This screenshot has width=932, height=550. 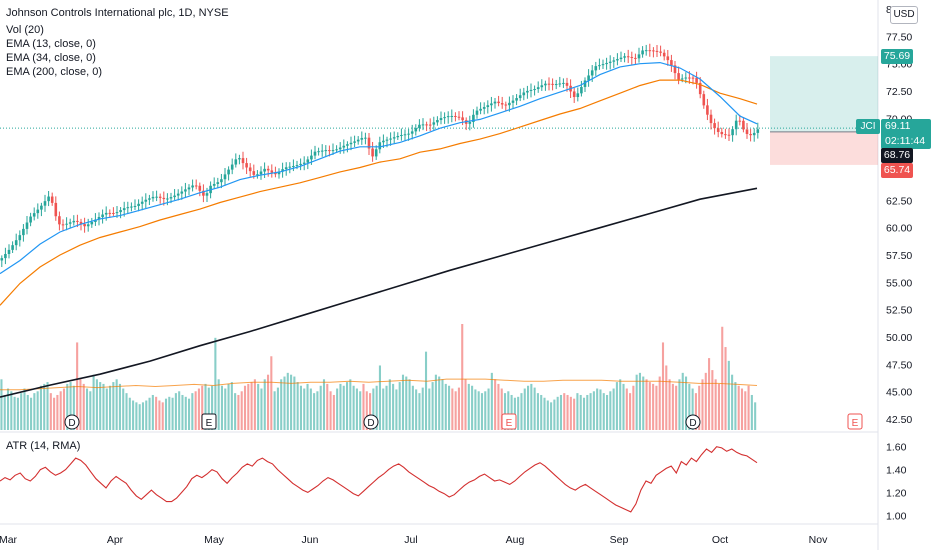 I want to click on currency-button: USD, so click(x=904, y=15).